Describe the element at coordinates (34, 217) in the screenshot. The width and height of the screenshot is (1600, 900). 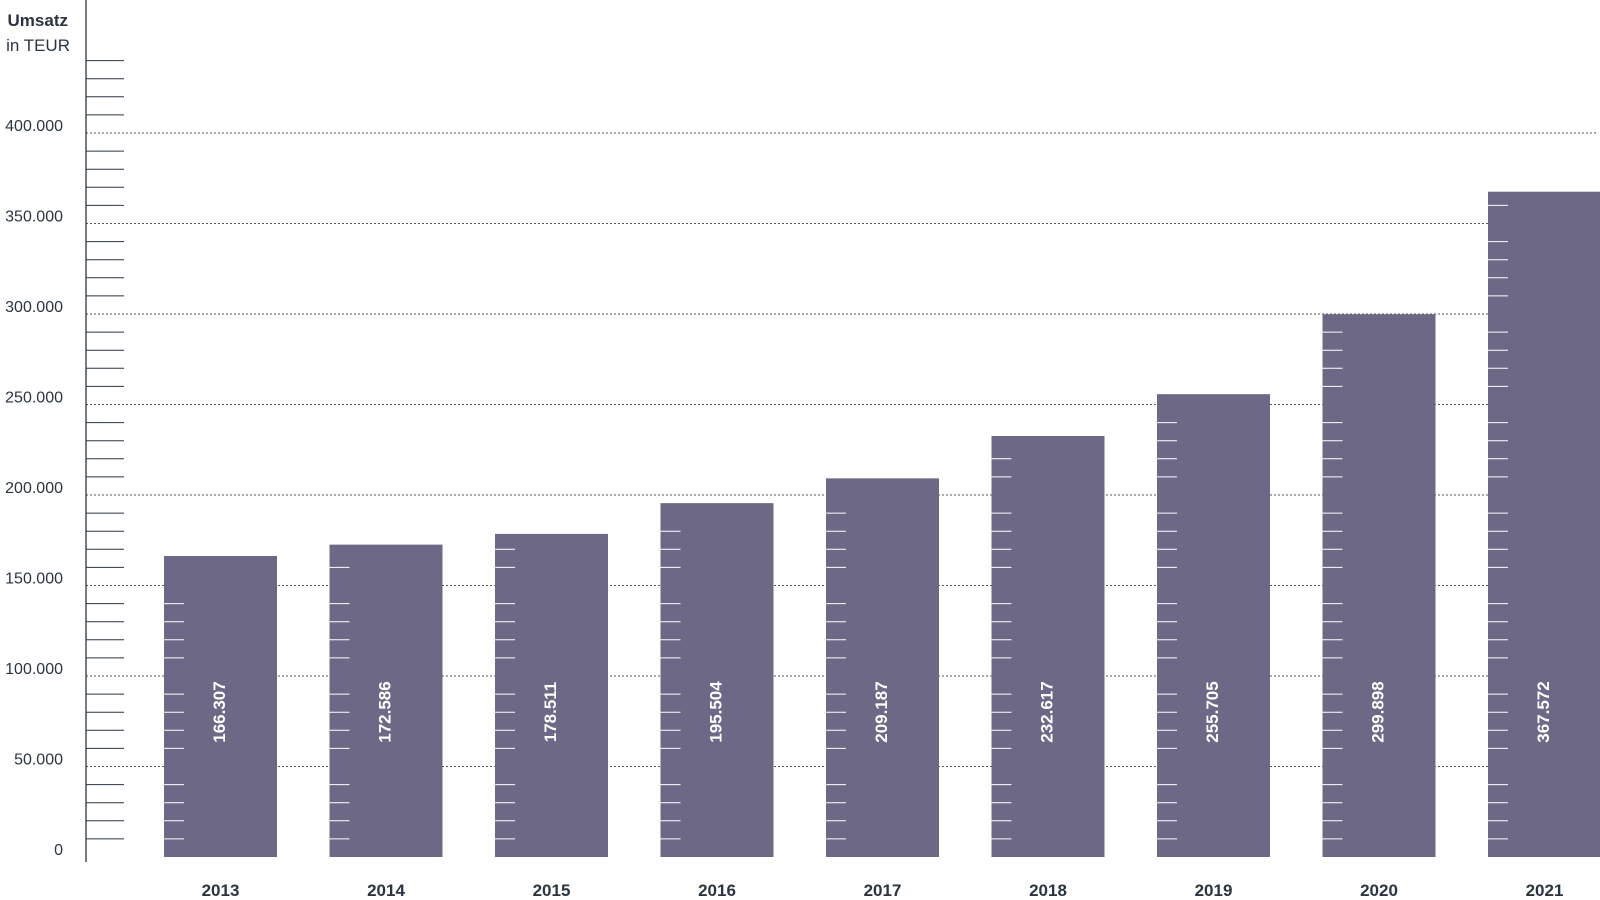
I see `y-tick-label: 350.000` at that location.